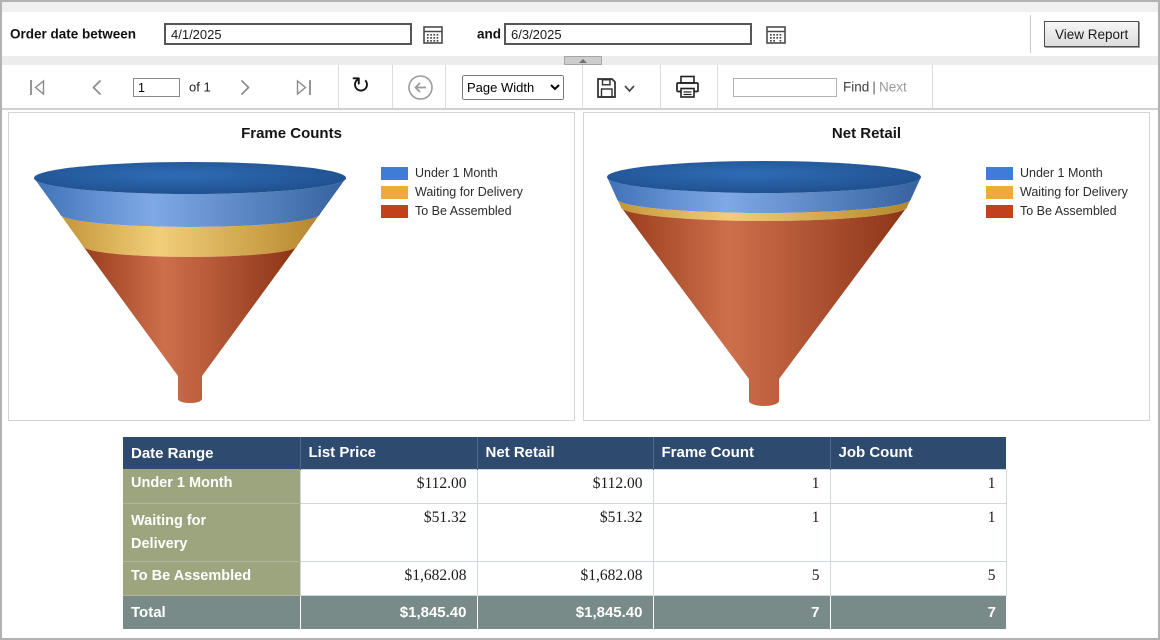  What do you see at coordinates (156, 87) in the screenshot?
I see `page-number-input` at bounding box center [156, 87].